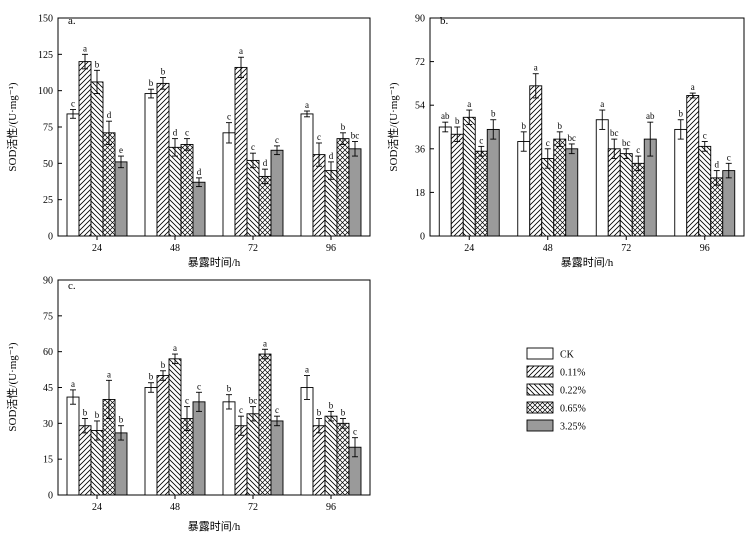  What do you see at coordinates (72, 286) in the screenshot?
I see `panel-label: c.` at bounding box center [72, 286].